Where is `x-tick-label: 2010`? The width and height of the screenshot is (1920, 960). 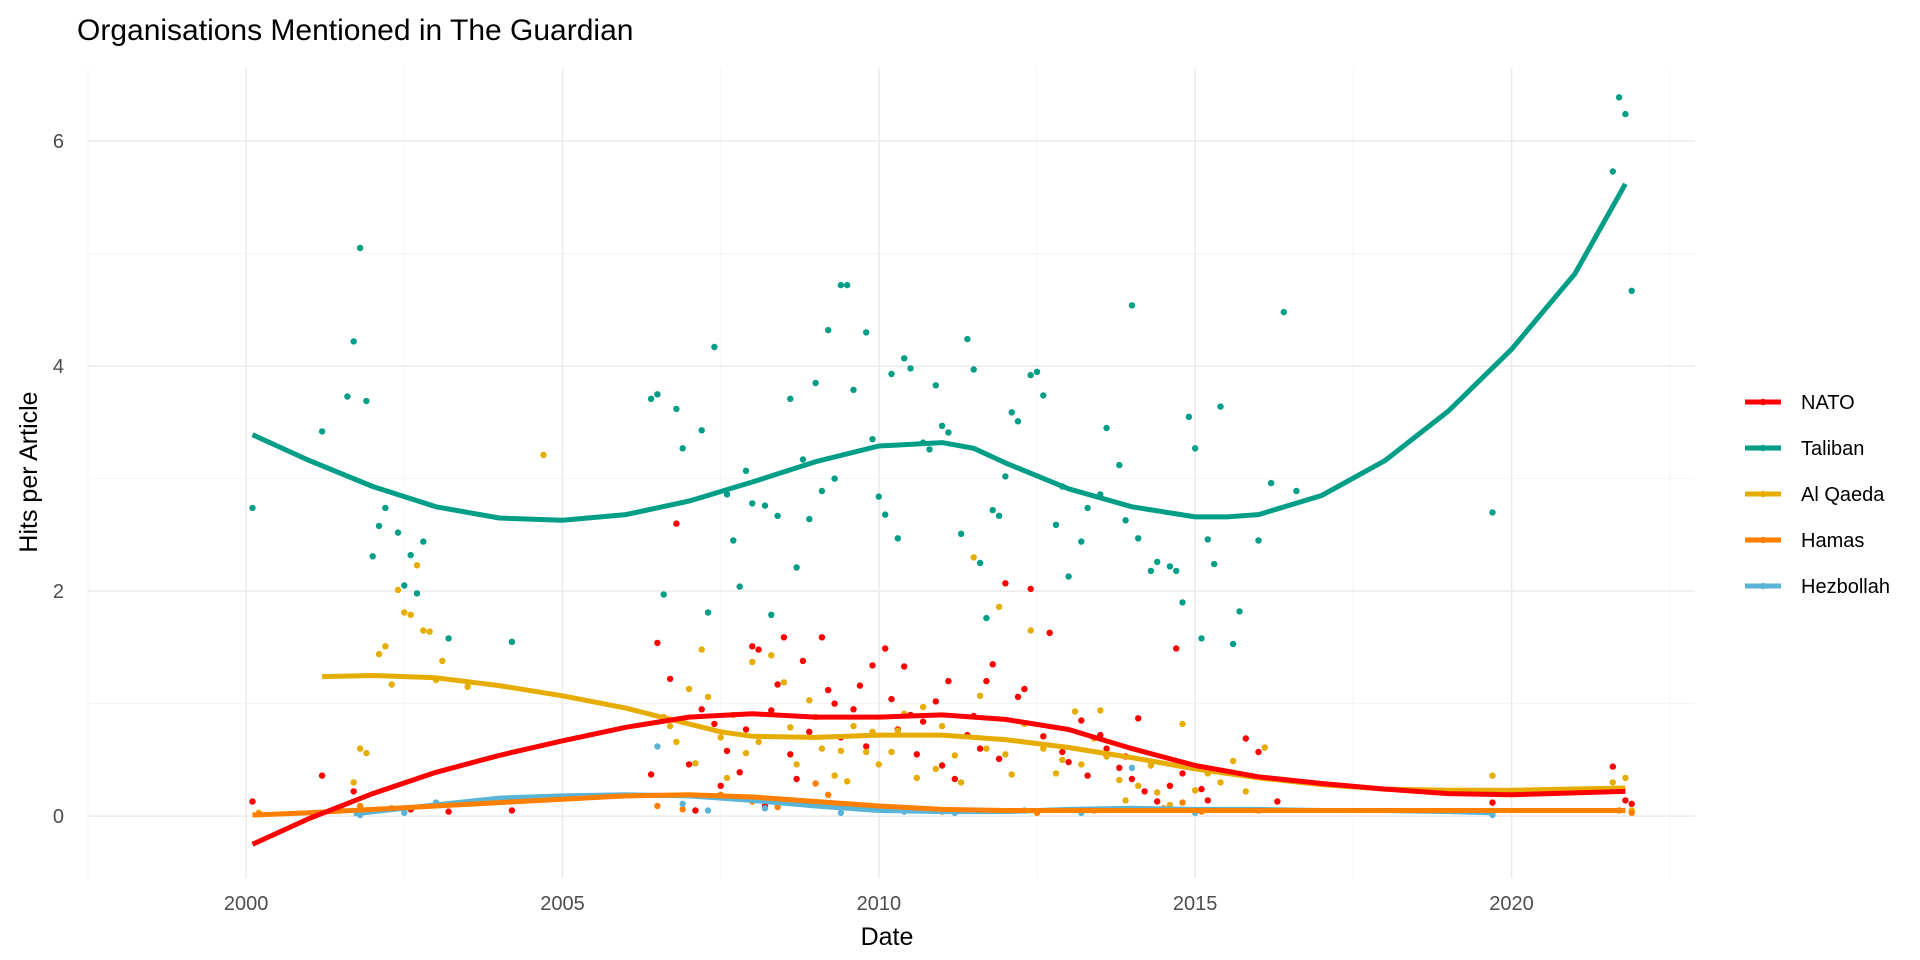
x-tick-label: 2010 is located at coordinates (879, 904).